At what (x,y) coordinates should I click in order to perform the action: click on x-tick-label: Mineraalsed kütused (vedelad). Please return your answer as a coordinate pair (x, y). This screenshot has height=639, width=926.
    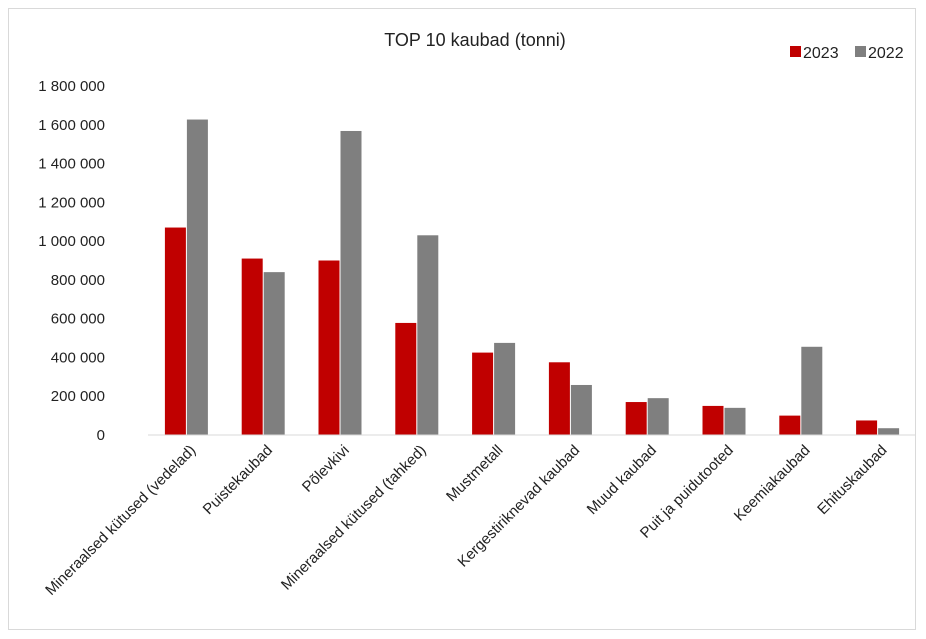
    Looking at the image, I should click on (120, 520).